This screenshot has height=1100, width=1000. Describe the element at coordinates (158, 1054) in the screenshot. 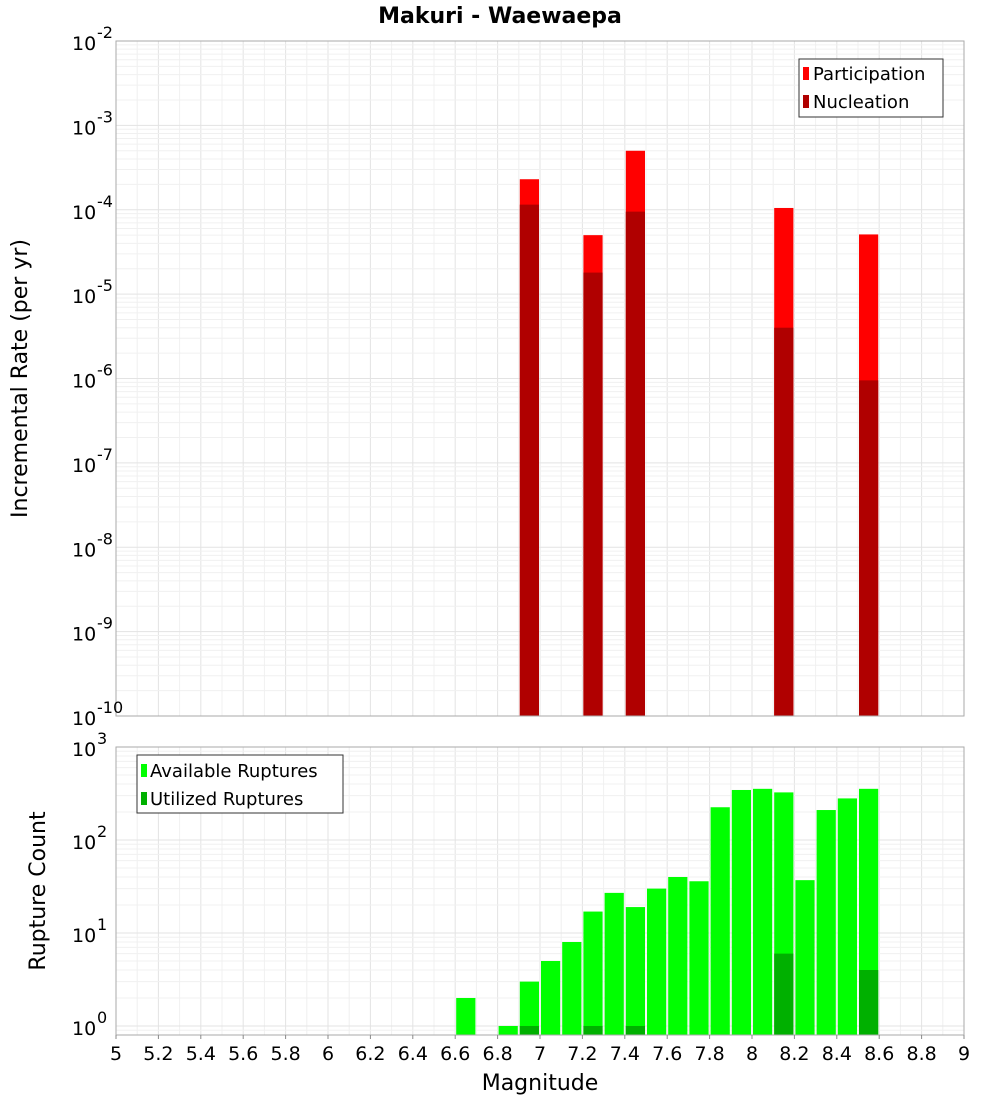

I see `x-tick-label: 5.2` at that location.